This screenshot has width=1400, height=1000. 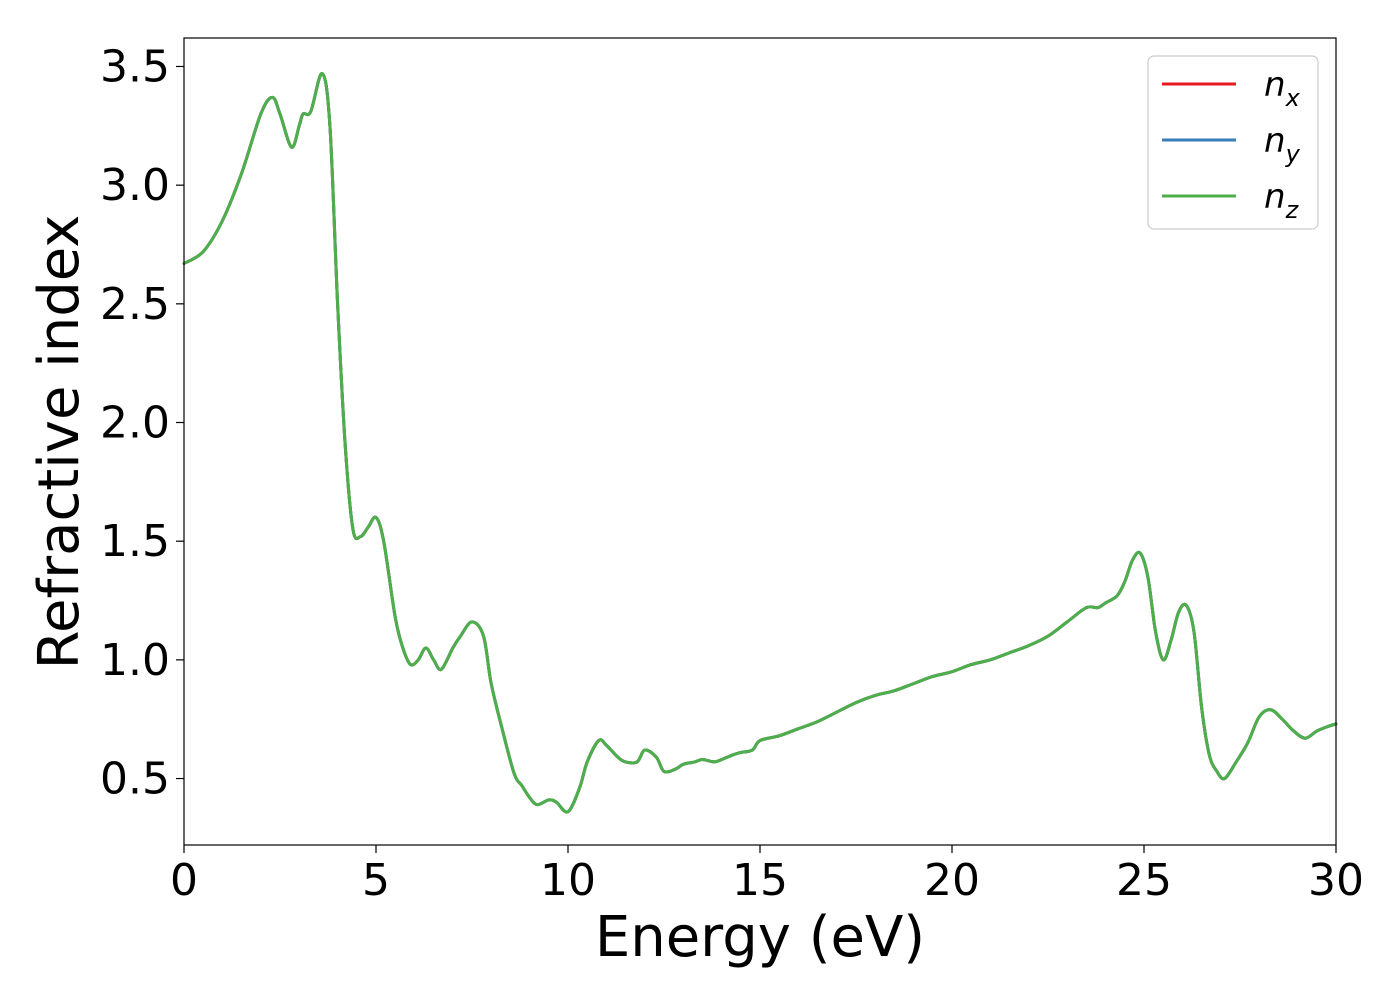 What do you see at coordinates (135, 304) in the screenshot?
I see `y-tick-label: 2.5` at bounding box center [135, 304].